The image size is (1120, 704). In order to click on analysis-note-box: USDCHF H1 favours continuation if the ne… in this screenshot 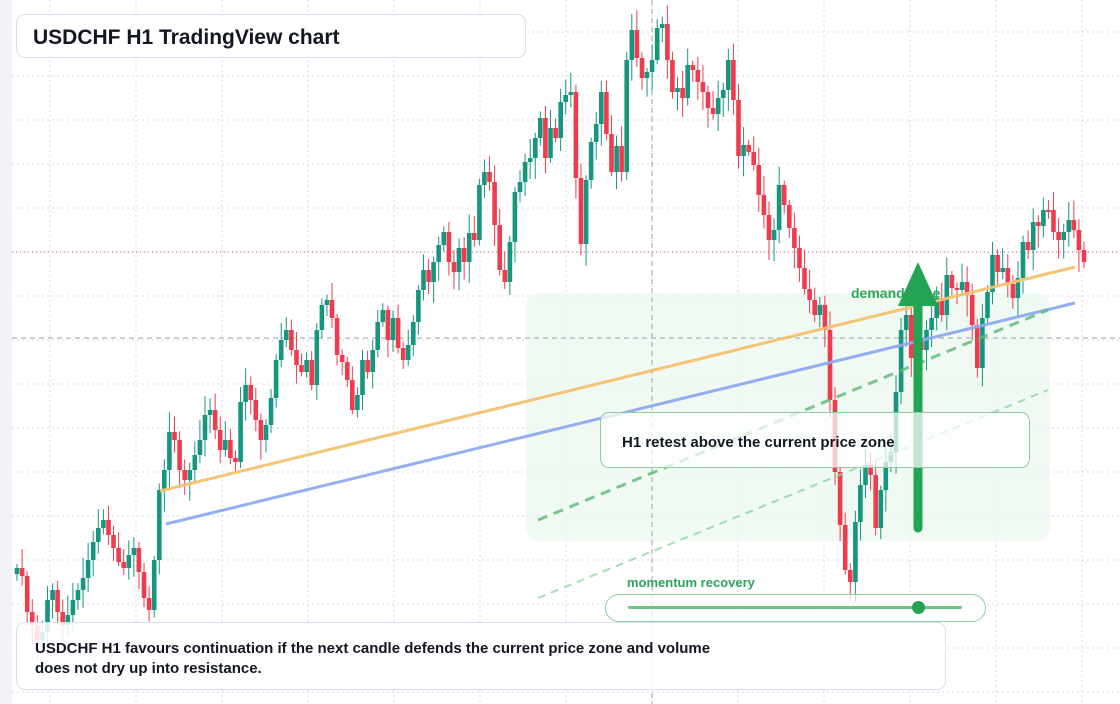, I will do `click(481, 656)`.